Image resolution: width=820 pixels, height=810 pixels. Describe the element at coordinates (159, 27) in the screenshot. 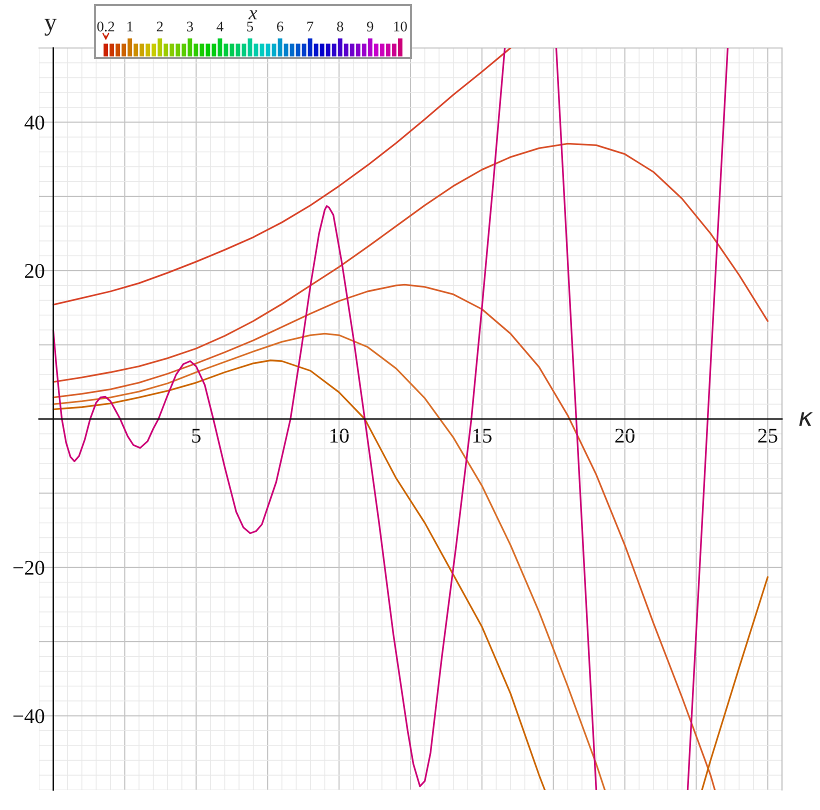

I see `color-bar-label: 2` at that location.